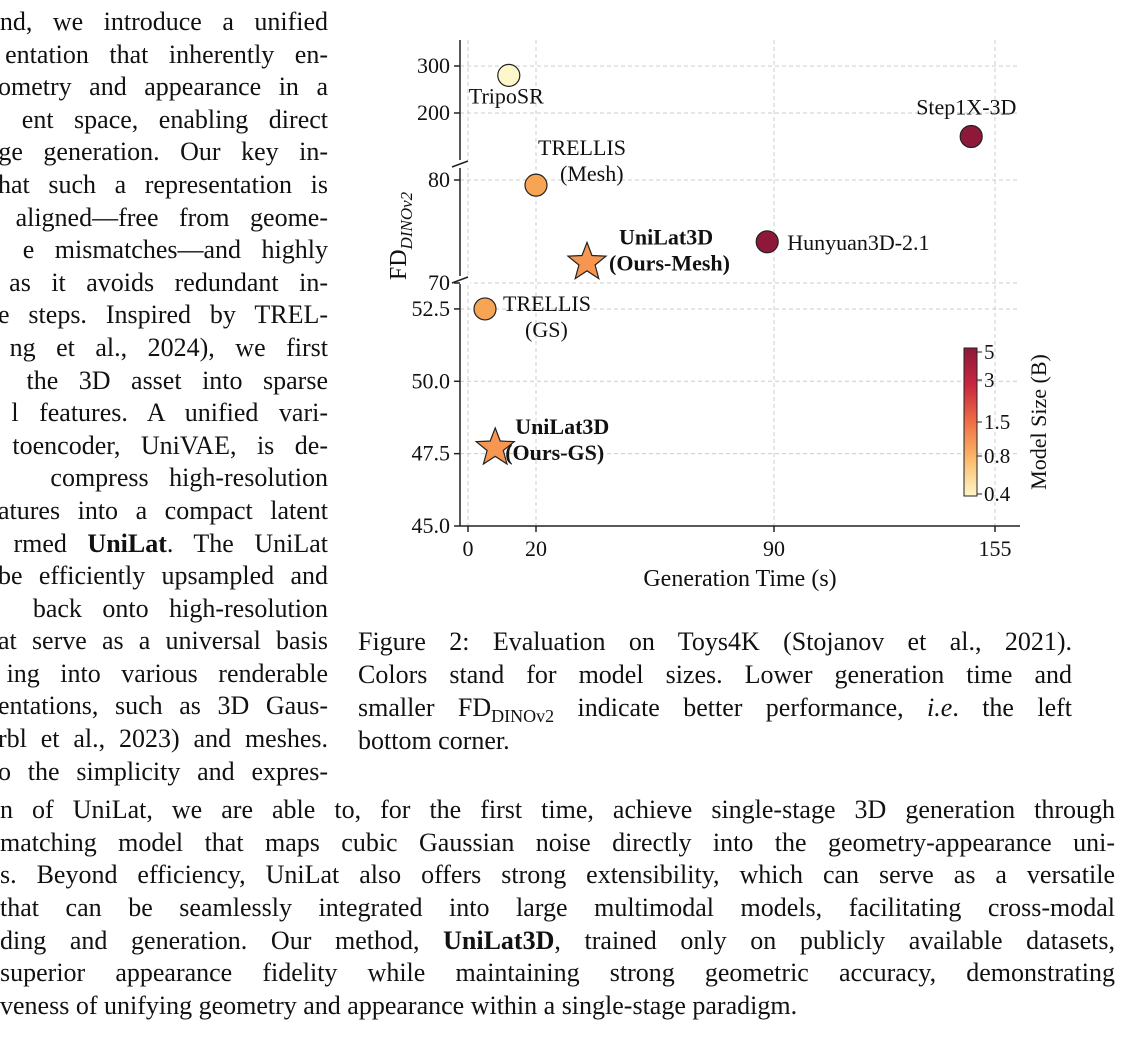  Describe the element at coordinates (997, 422) in the screenshot. I see `colorbar-tick-label-2: 1.5` at that location.